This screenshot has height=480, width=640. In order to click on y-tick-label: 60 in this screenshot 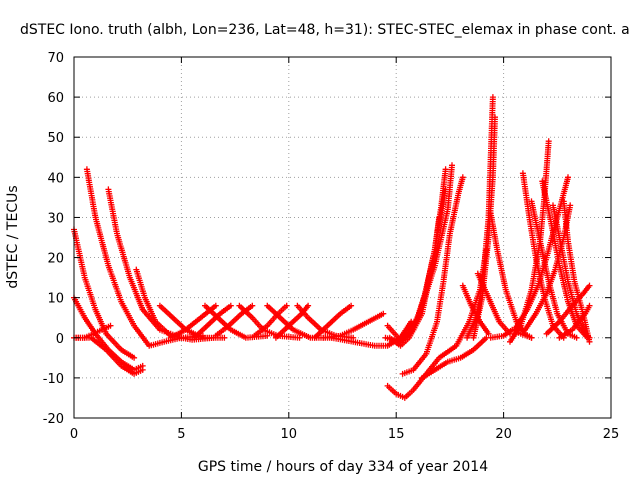, I will do `click(55, 98)`.